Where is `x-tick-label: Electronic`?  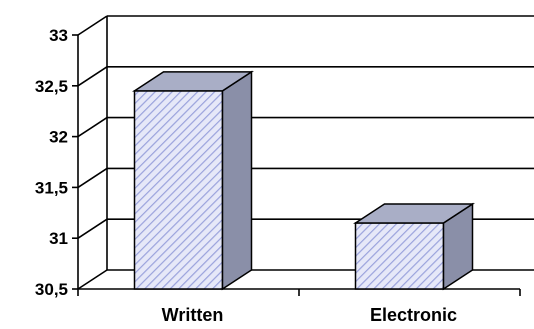
x-tick-label: Electronic is located at coordinates (413, 315).